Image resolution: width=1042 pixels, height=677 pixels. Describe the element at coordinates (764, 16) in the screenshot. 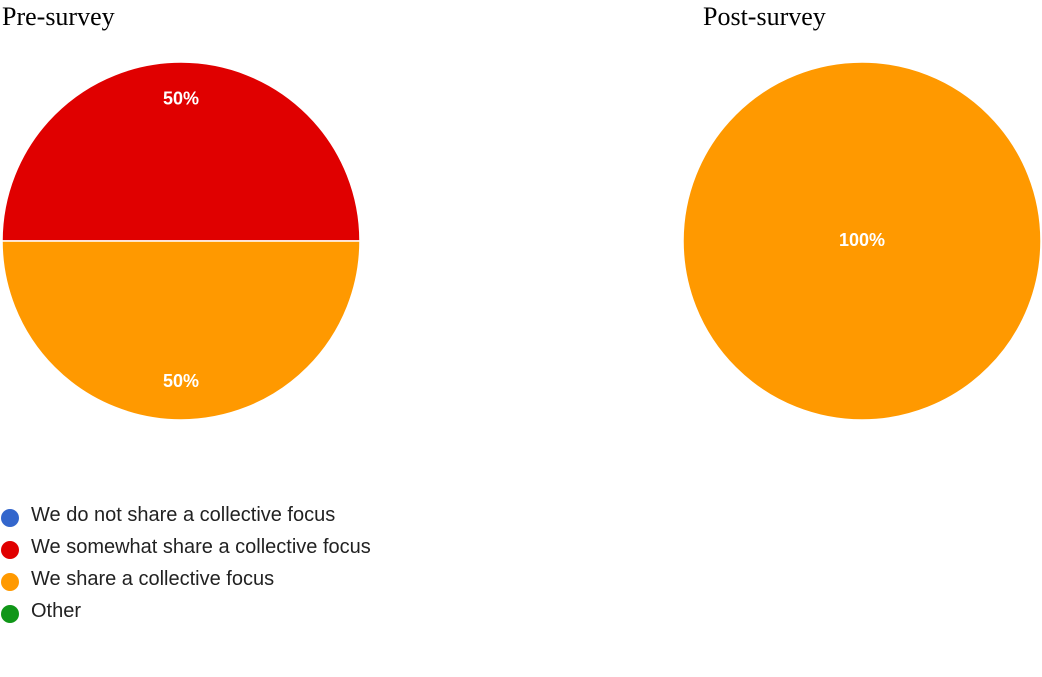

I see `chart-title-post-survey: Post-survey` at that location.